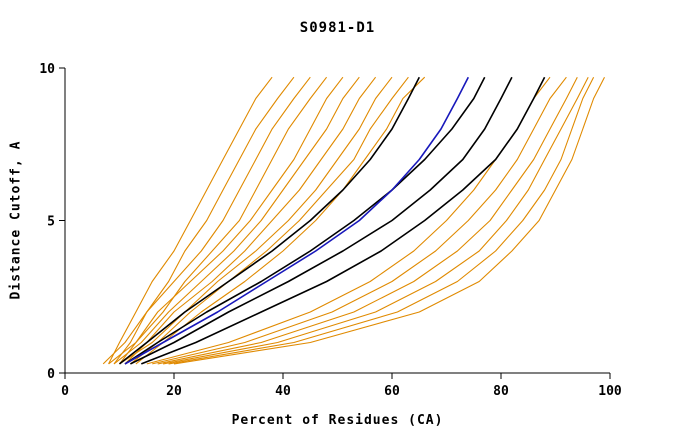 Image resolution: width=680 pixels, height=440 pixels. What do you see at coordinates (501, 391) in the screenshot?
I see `x-tick-label: 80` at bounding box center [501, 391].